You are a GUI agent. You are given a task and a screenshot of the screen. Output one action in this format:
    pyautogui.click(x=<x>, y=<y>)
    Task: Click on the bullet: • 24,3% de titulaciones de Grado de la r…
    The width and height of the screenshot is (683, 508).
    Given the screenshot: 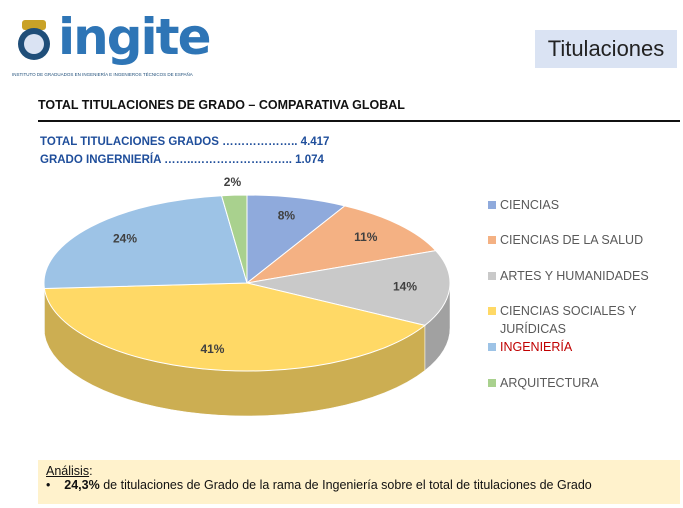 What is the action you would take?
    pyautogui.click(x=319, y=485)
    